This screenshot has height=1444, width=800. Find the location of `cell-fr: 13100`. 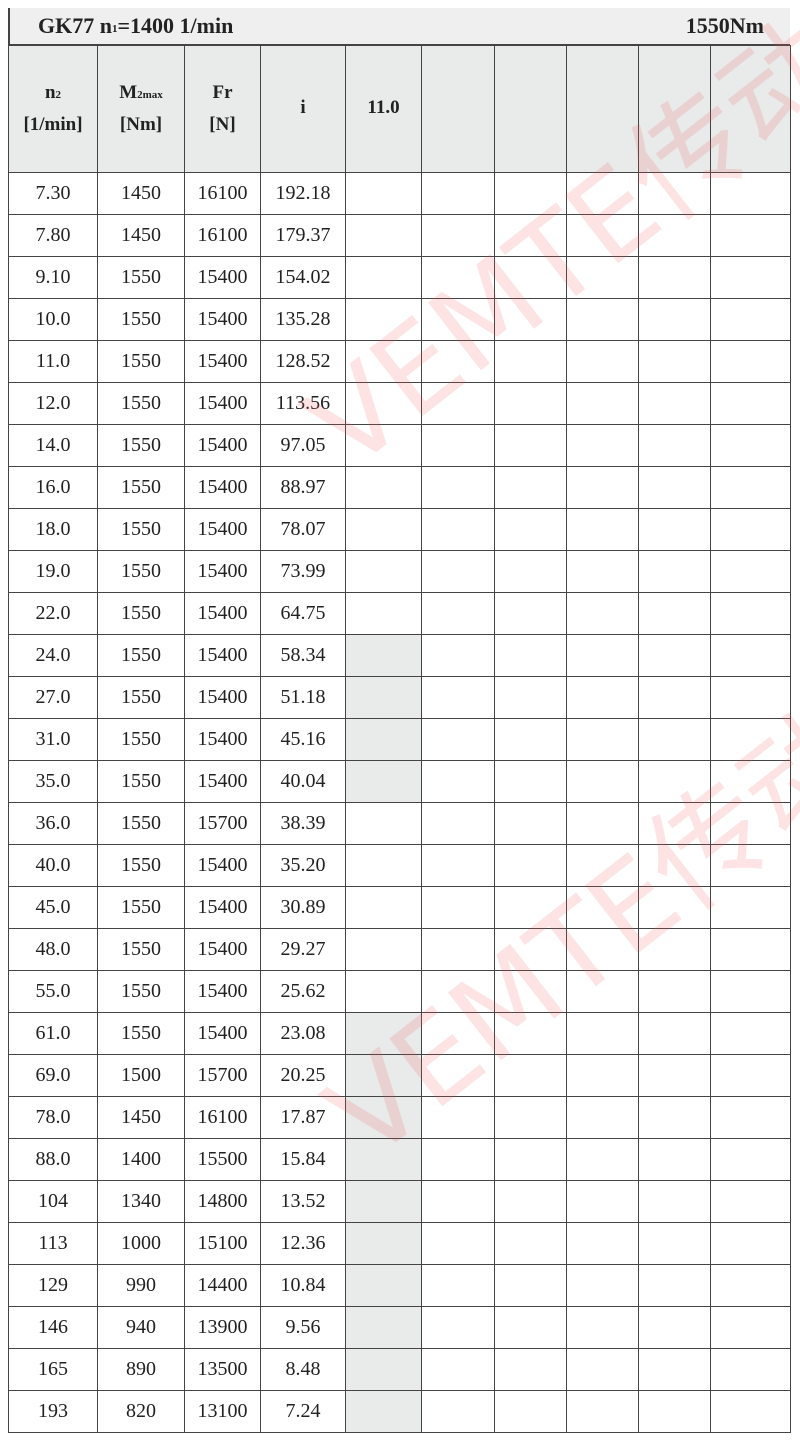

cell-fr: 13100 is located at coordinates (222, 1411).